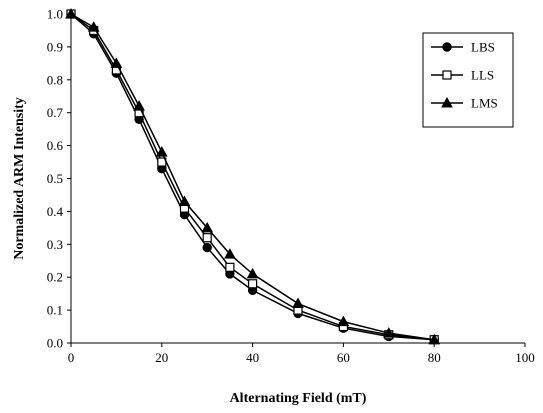 This screenshot has width=543, height=413. Describe the element at coordinates (463, 47) in the screenshot. I see `legend-entry-lbs: LBS` at that location.